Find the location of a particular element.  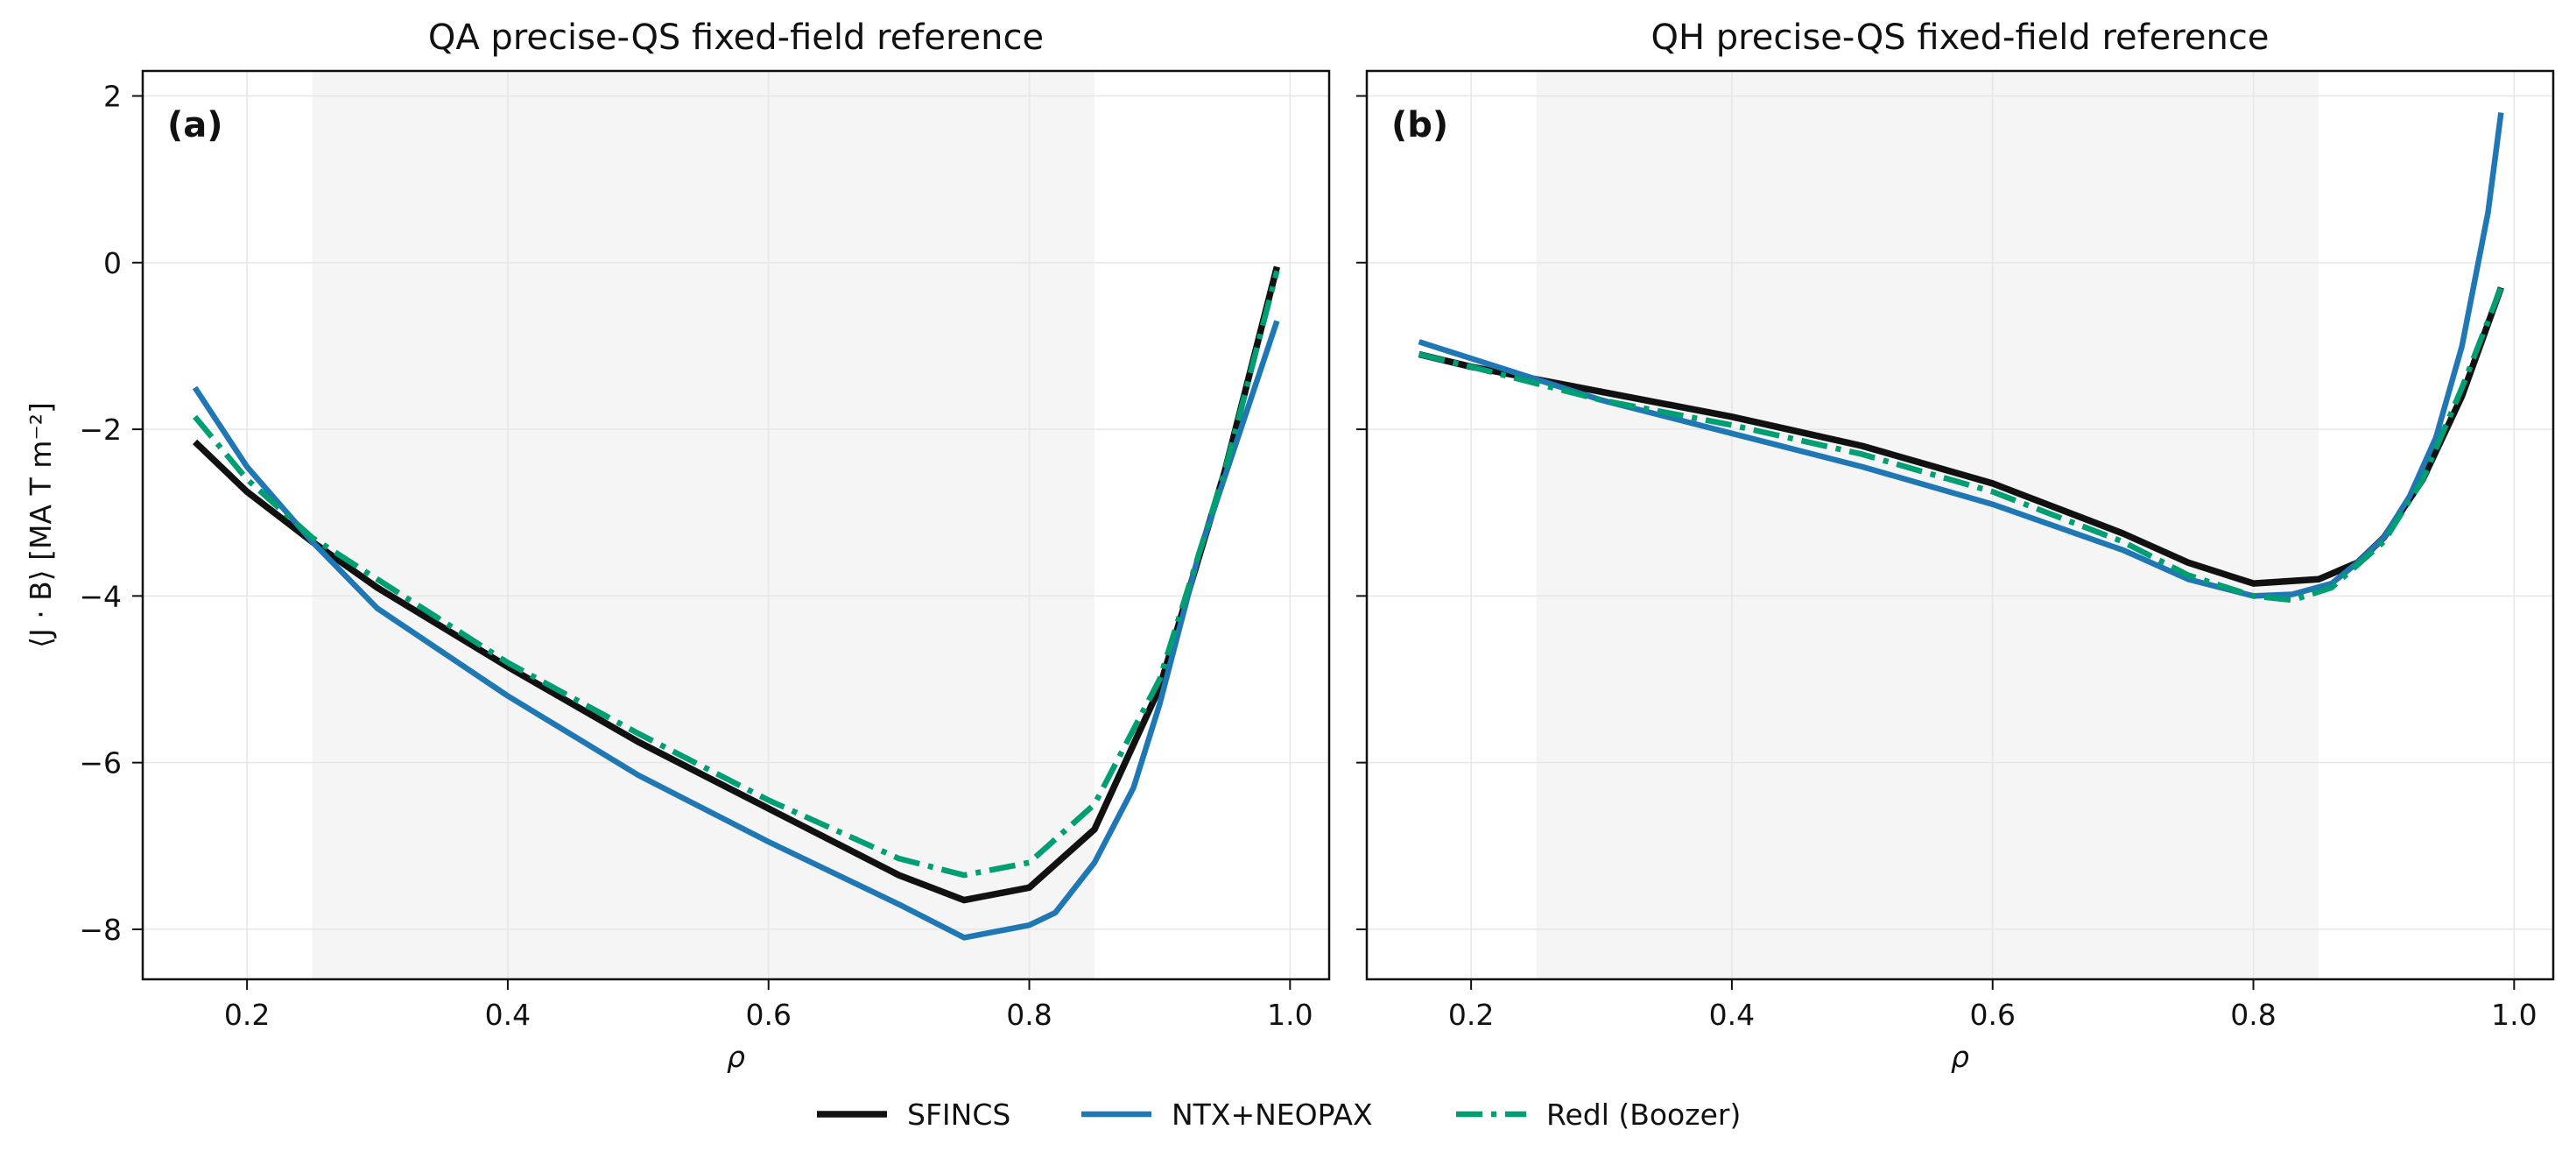

qa-ytick-label-5: −8 is located at coordinates (100, 930).